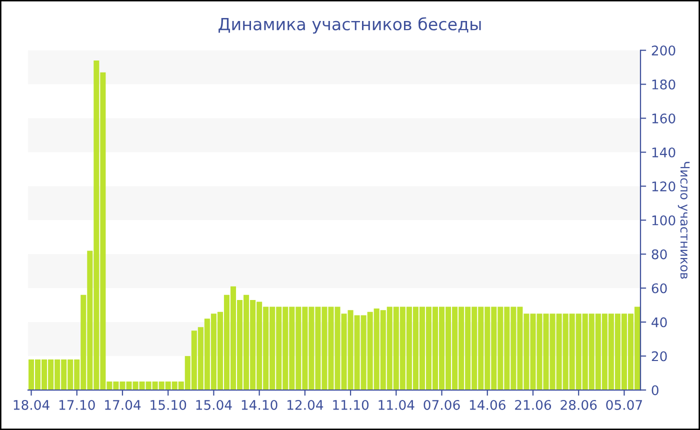  I want to click on x-tick-label: 28.06, so click(578, 405).